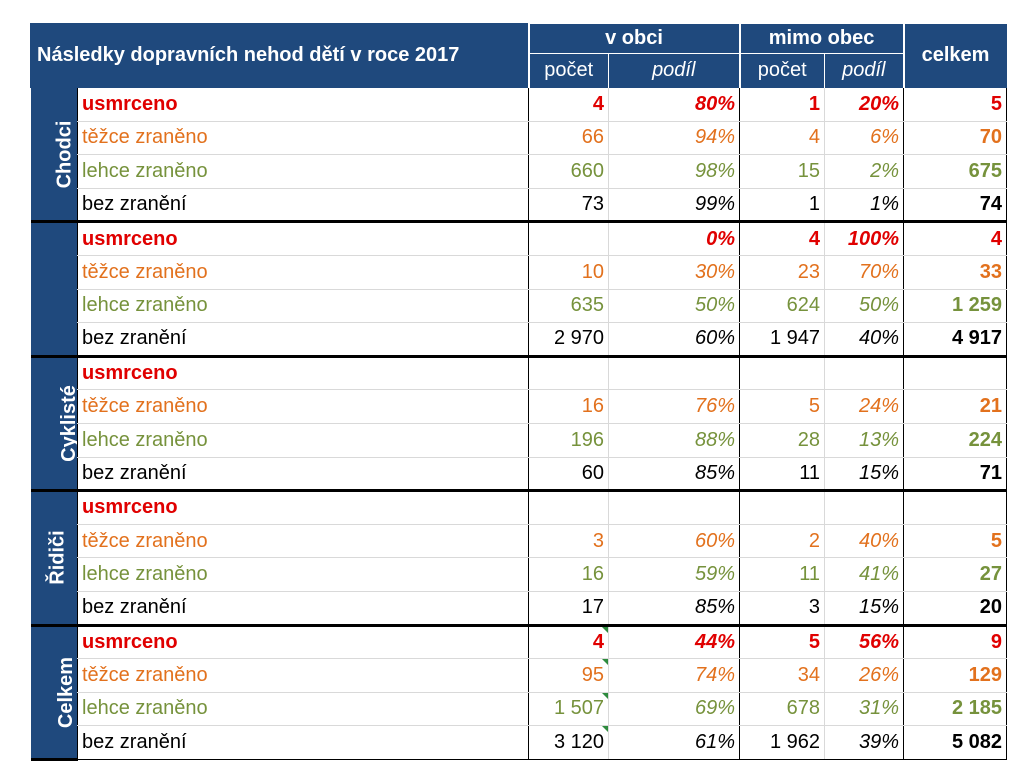 This screenshot has width=1035, height=784. Describe the element at coordinates (864, 272) in the screenshot. I see `cell-mimo-podil: 70%` at that location.